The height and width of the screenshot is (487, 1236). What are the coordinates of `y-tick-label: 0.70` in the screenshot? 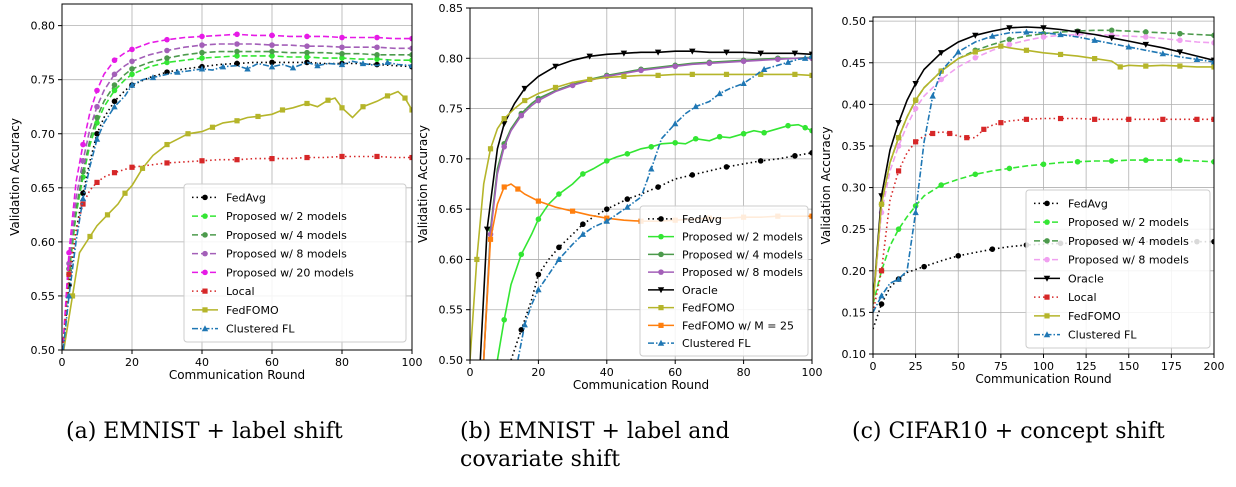 It's located at (43, 134).